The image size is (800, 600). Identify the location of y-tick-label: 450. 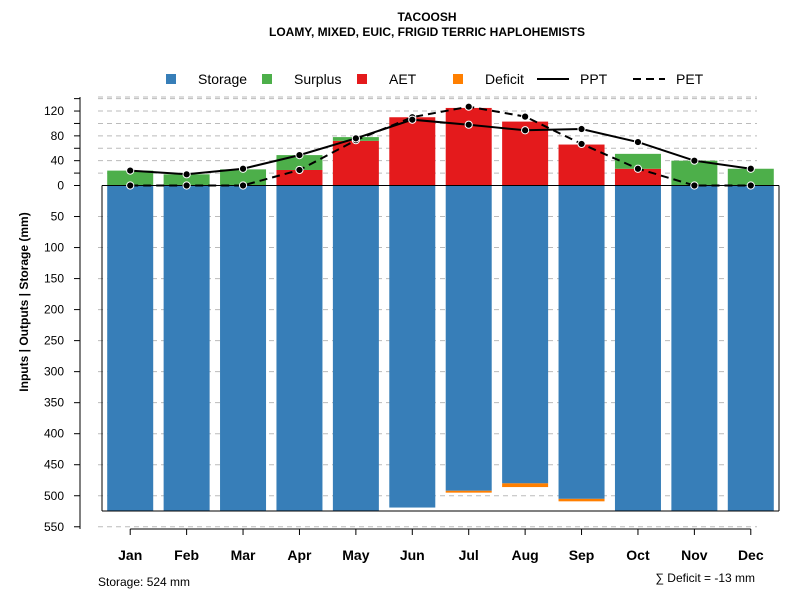
(54, 465).